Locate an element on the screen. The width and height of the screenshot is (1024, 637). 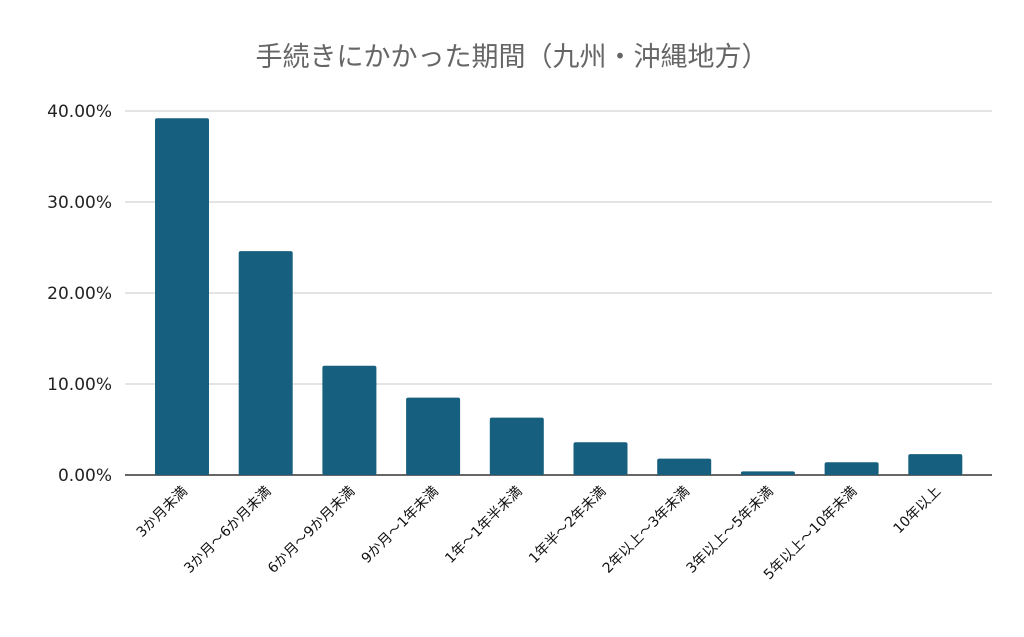
x-tick-label: 10年以上 is located at coordinates (918, 511).